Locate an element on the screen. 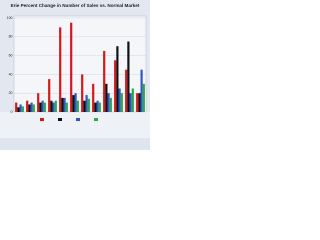 The width and height of the screenshot is (320, 240). y-tick-label: 60 is located at coordinates (11, 56).